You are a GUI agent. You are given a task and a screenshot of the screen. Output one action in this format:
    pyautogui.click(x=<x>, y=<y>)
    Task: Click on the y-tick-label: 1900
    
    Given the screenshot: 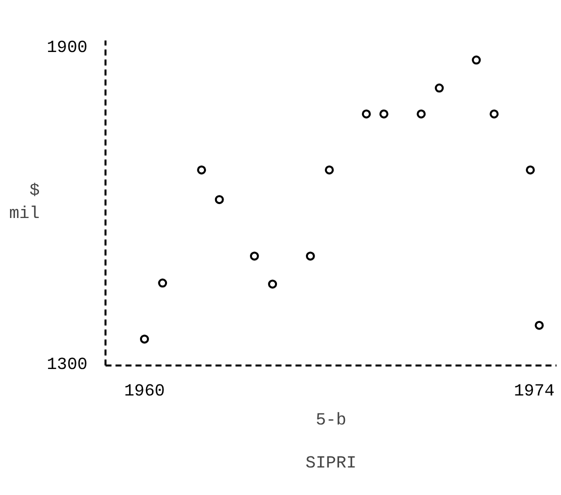 What is the action you would take?
    pyautogui.click(x=67, y=48)
    